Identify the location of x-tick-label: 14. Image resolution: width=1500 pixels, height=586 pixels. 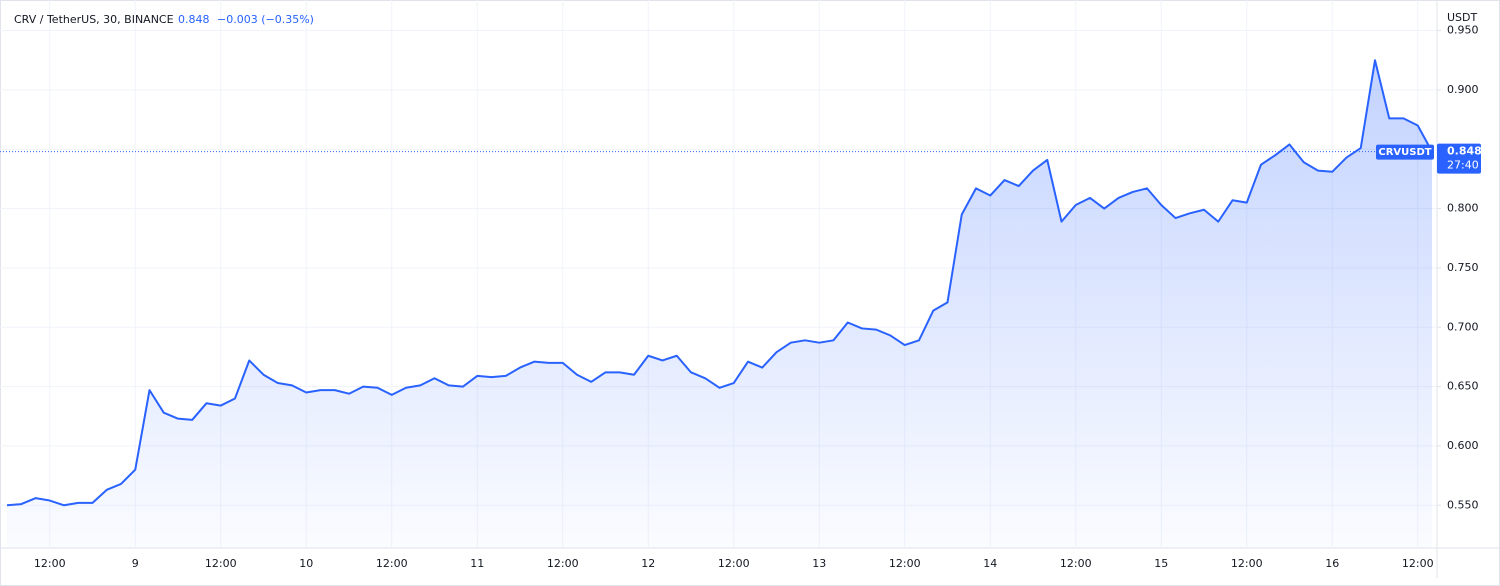
(990, 563).